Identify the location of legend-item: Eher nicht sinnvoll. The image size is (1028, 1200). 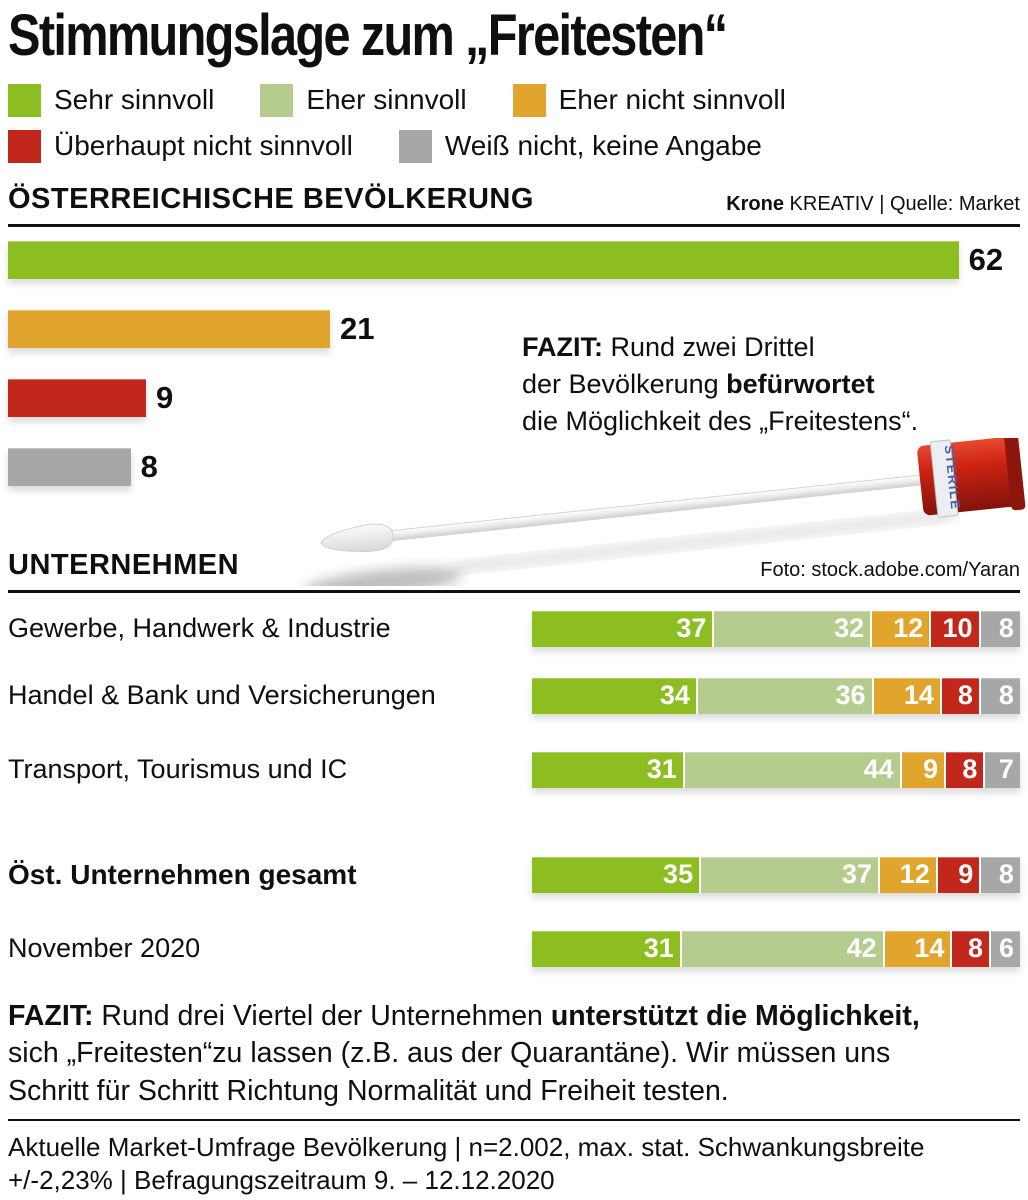
(649, 100).